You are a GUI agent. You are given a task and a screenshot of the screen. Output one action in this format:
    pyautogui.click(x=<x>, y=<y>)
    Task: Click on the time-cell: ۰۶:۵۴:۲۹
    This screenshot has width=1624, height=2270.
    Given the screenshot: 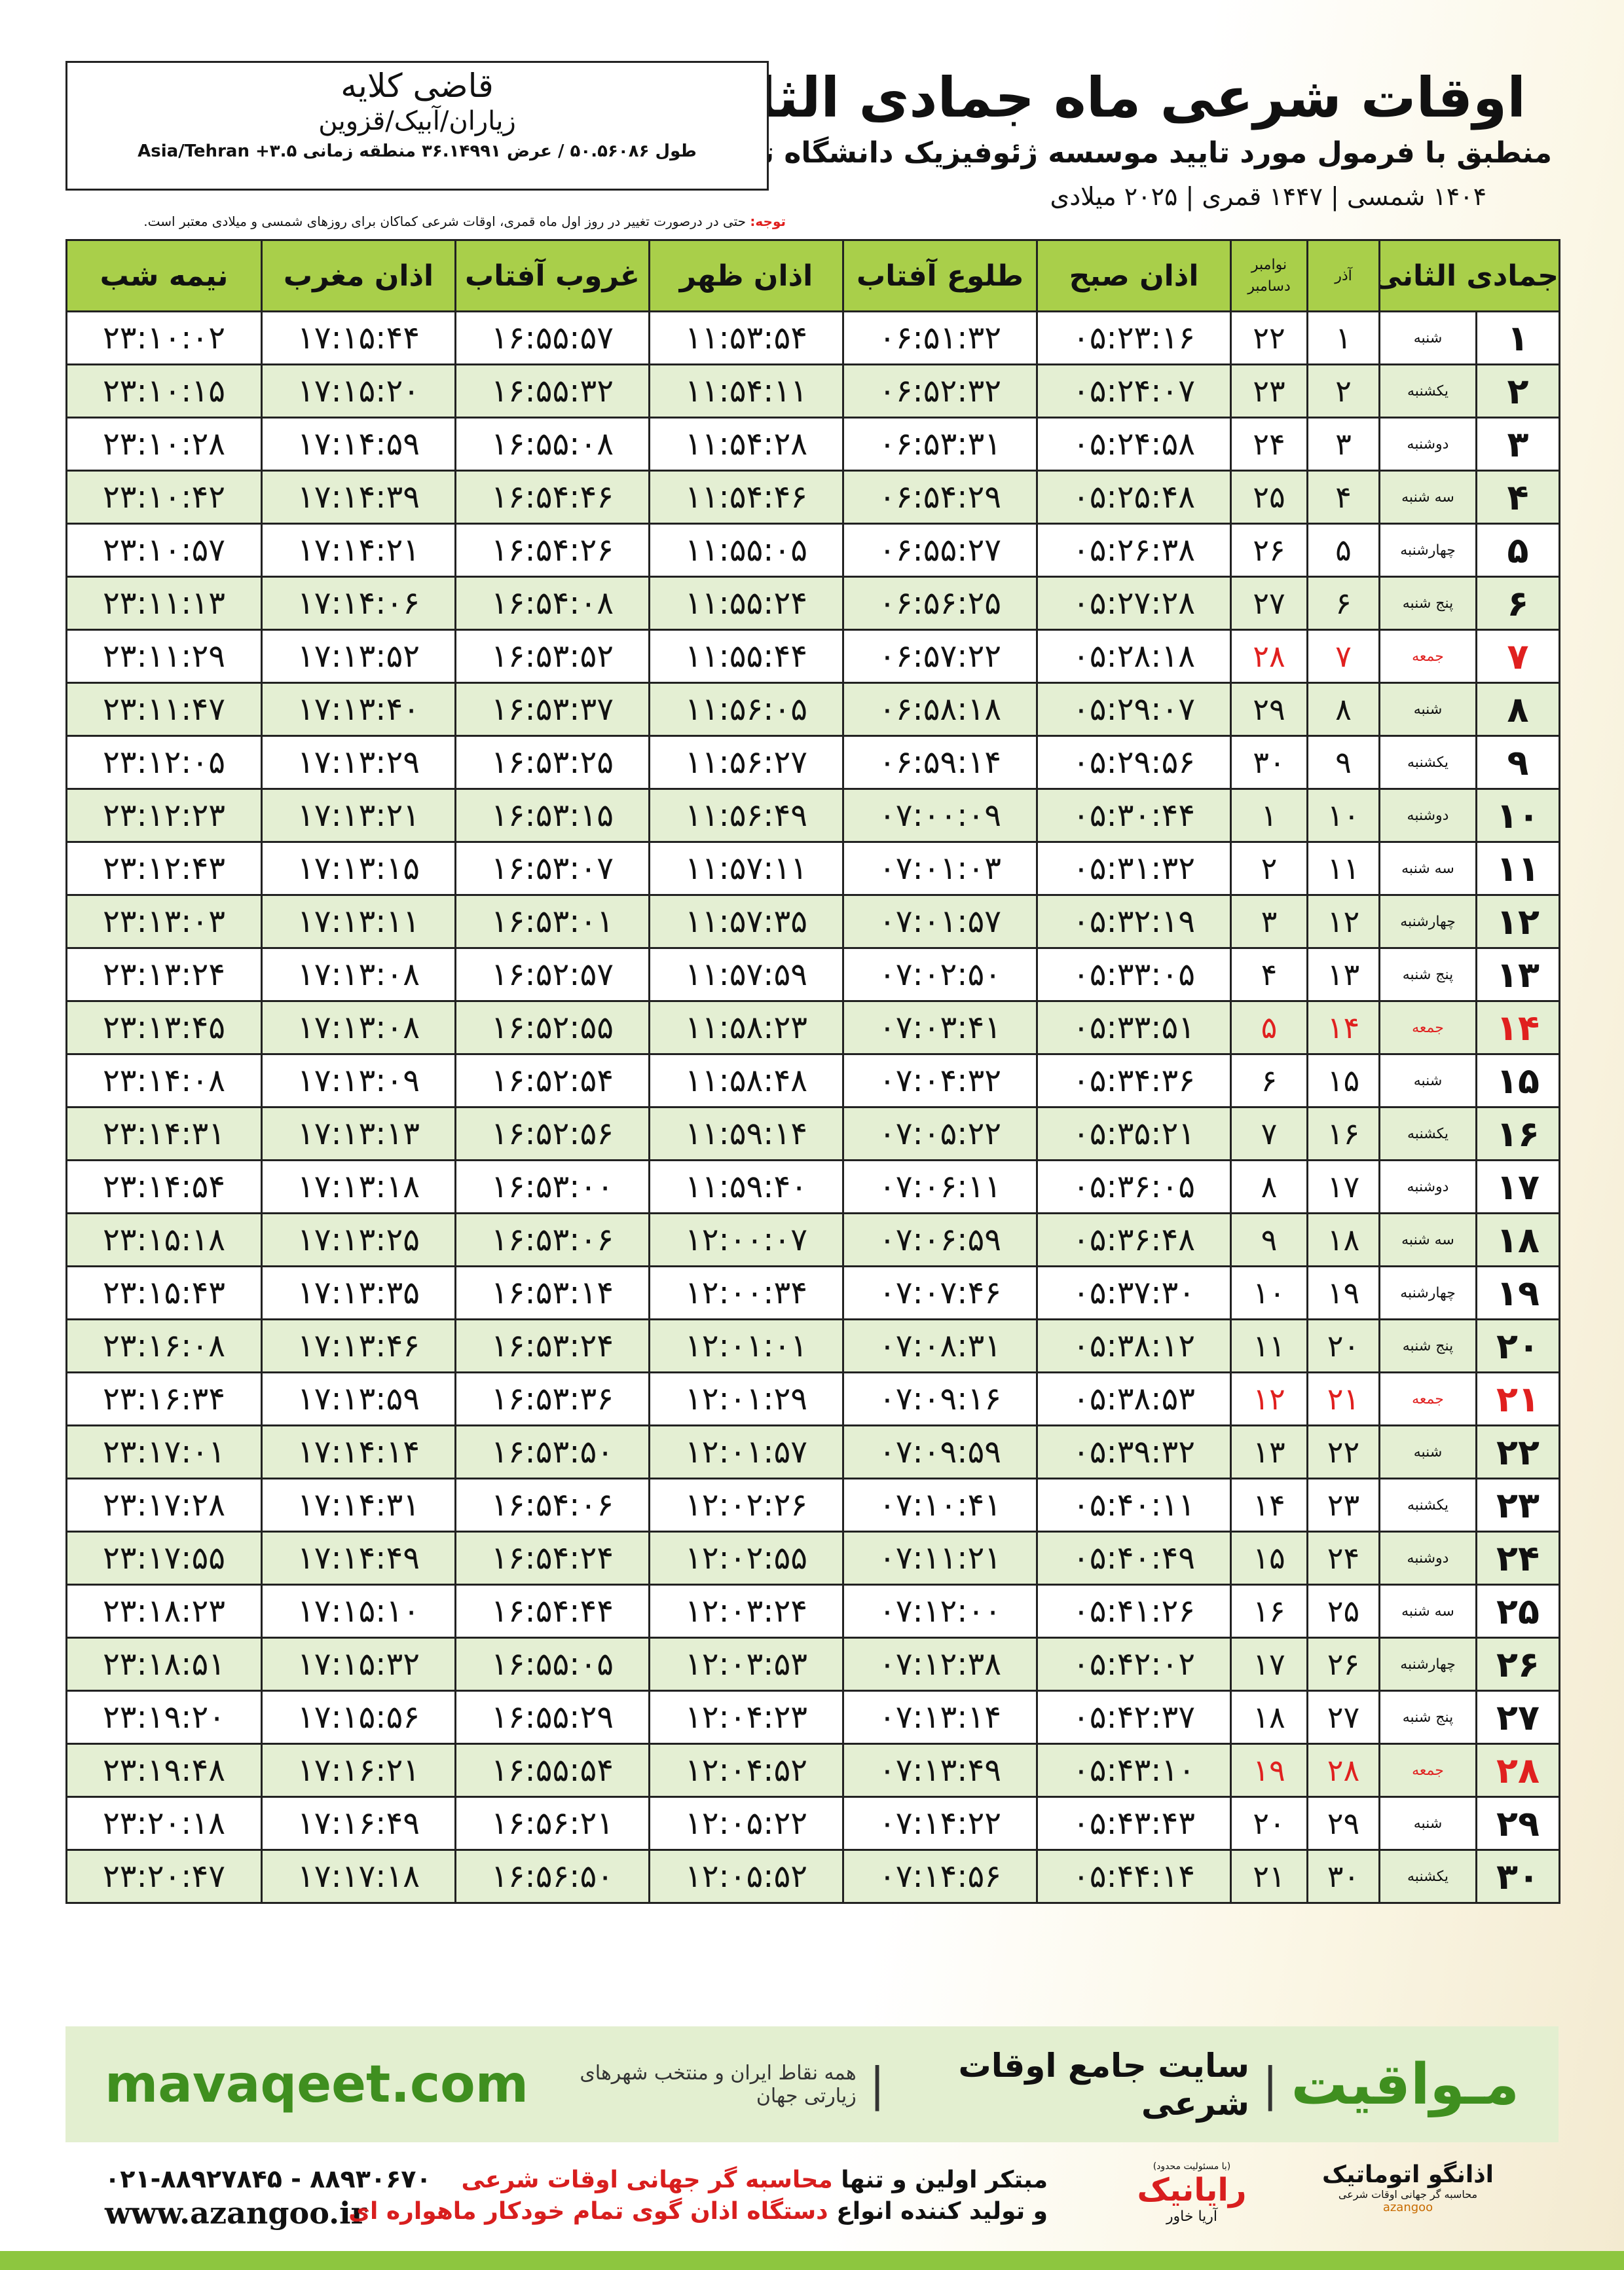 What is the action you would take?
    pyautogui.click(x=940, y=497)
    